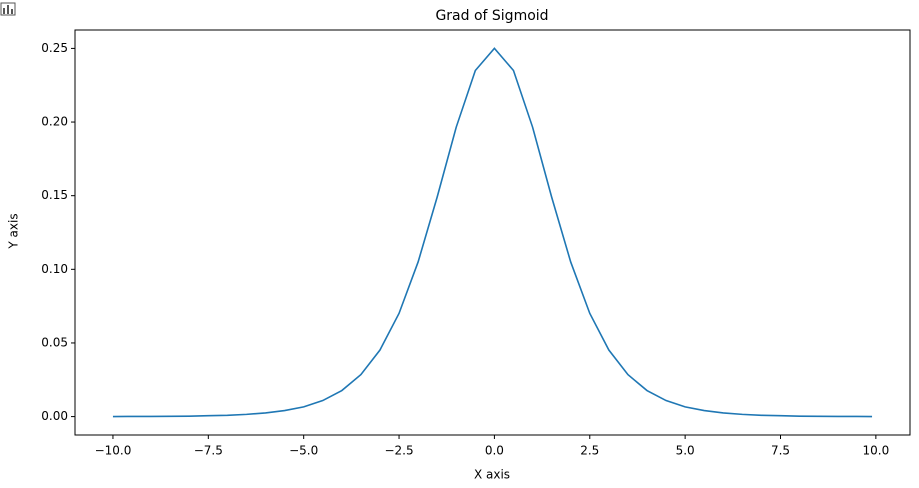 This screenshot has width=919, height=488. I want to click on x-tick-label: 0.0, so click(494, 451).